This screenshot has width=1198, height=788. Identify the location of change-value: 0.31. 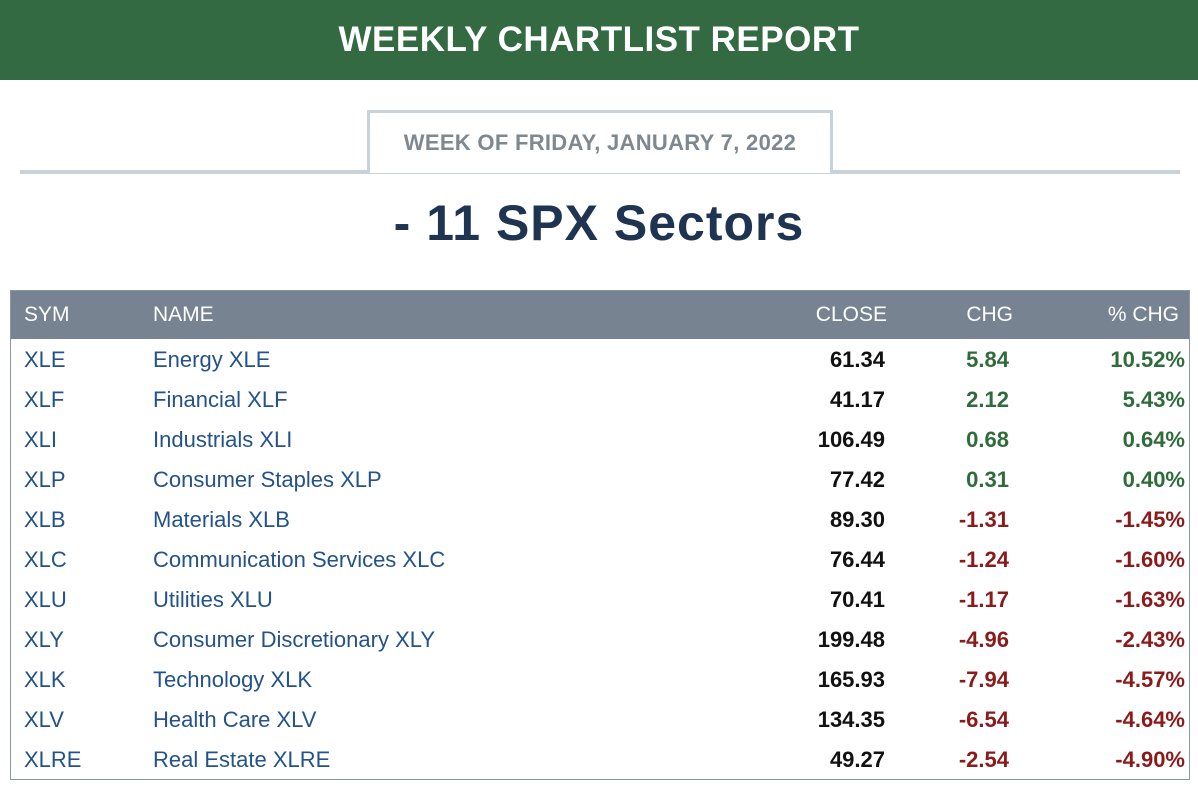
(987, 479).